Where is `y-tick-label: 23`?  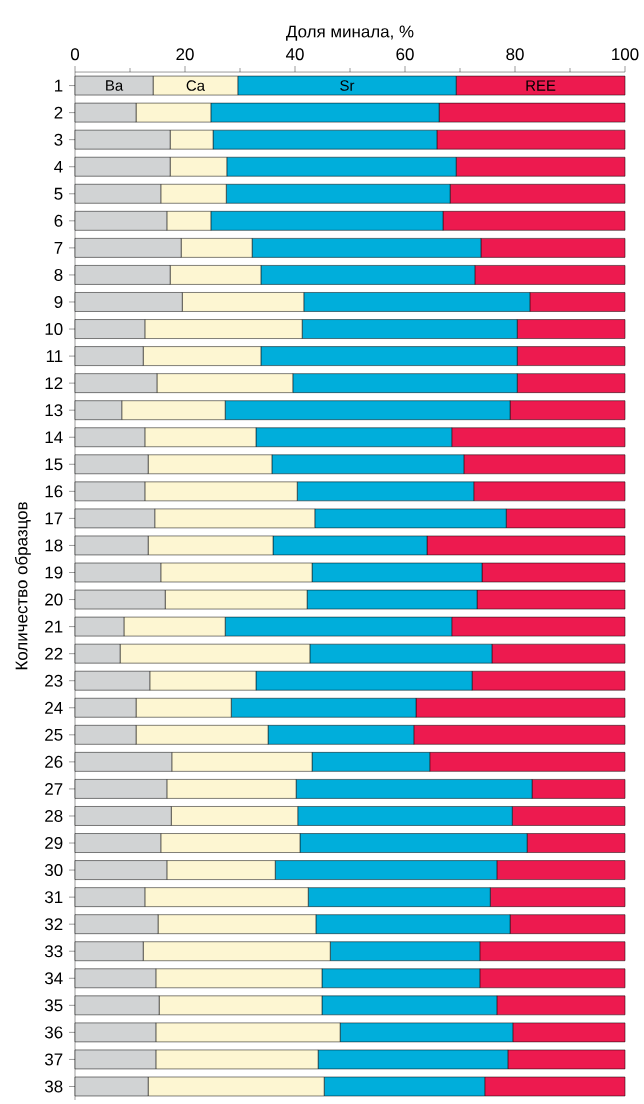 y-tick-label: 23 is located at coordinates (54, 680).